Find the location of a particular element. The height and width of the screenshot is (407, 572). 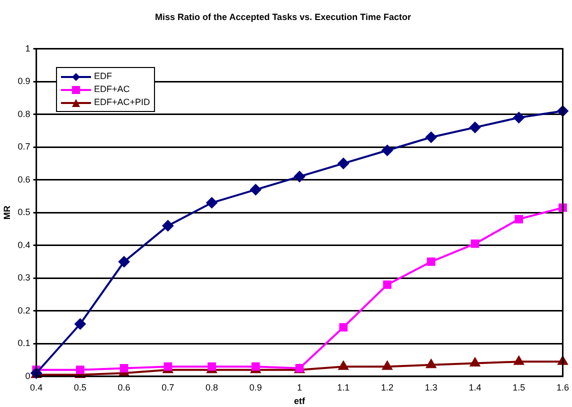

y-axis-title: MR is located at coordinates (7, 212).